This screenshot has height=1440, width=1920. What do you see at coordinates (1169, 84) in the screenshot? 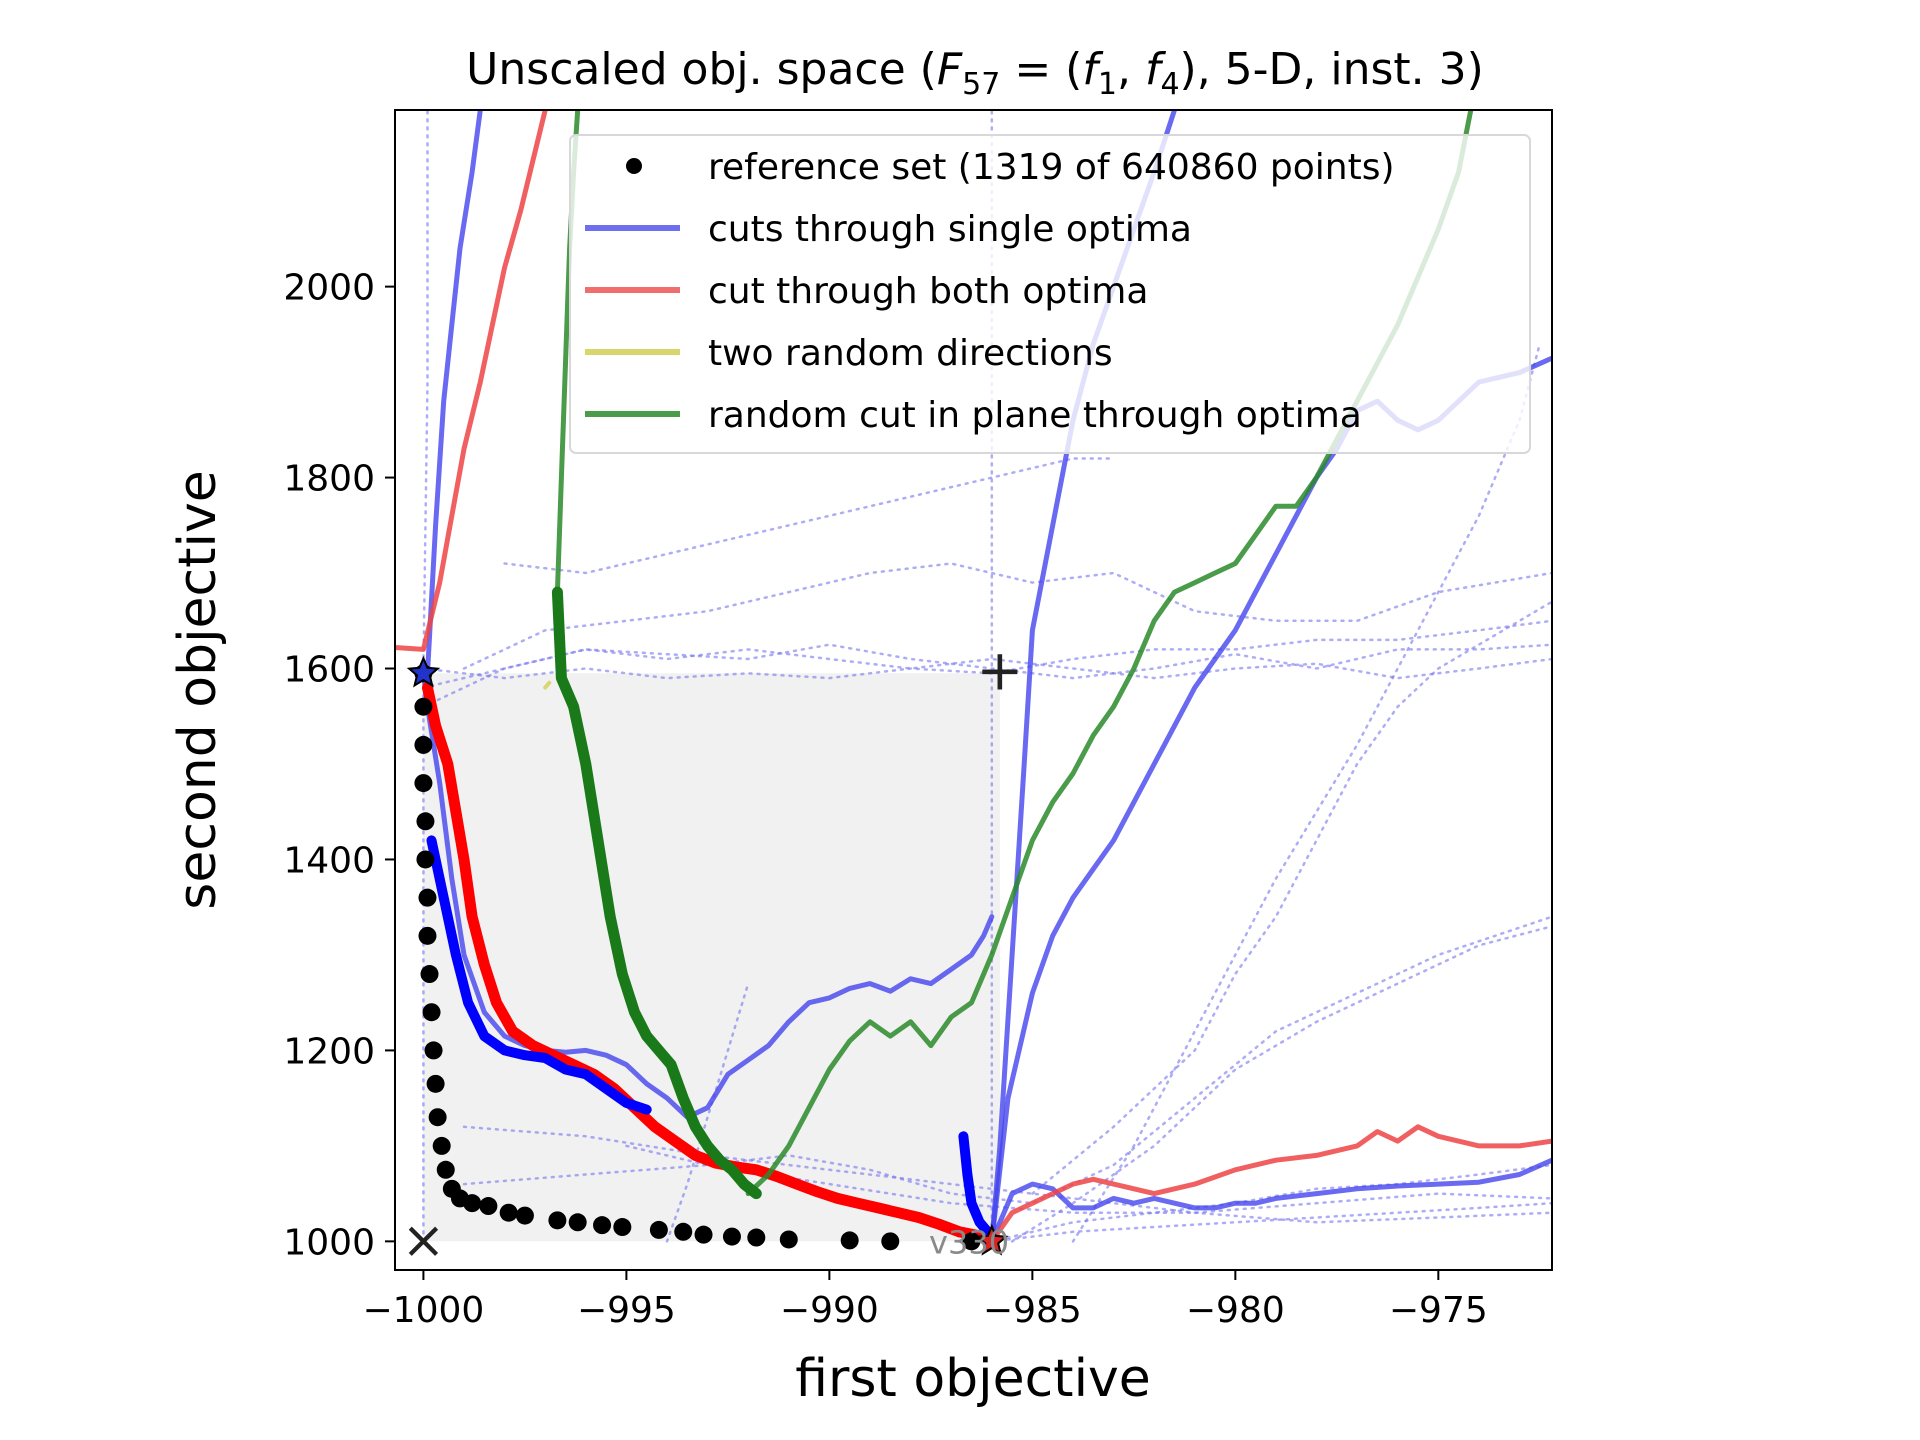
I see `chart-title-f4-sub: 4` at bounding box center [1169, 84].